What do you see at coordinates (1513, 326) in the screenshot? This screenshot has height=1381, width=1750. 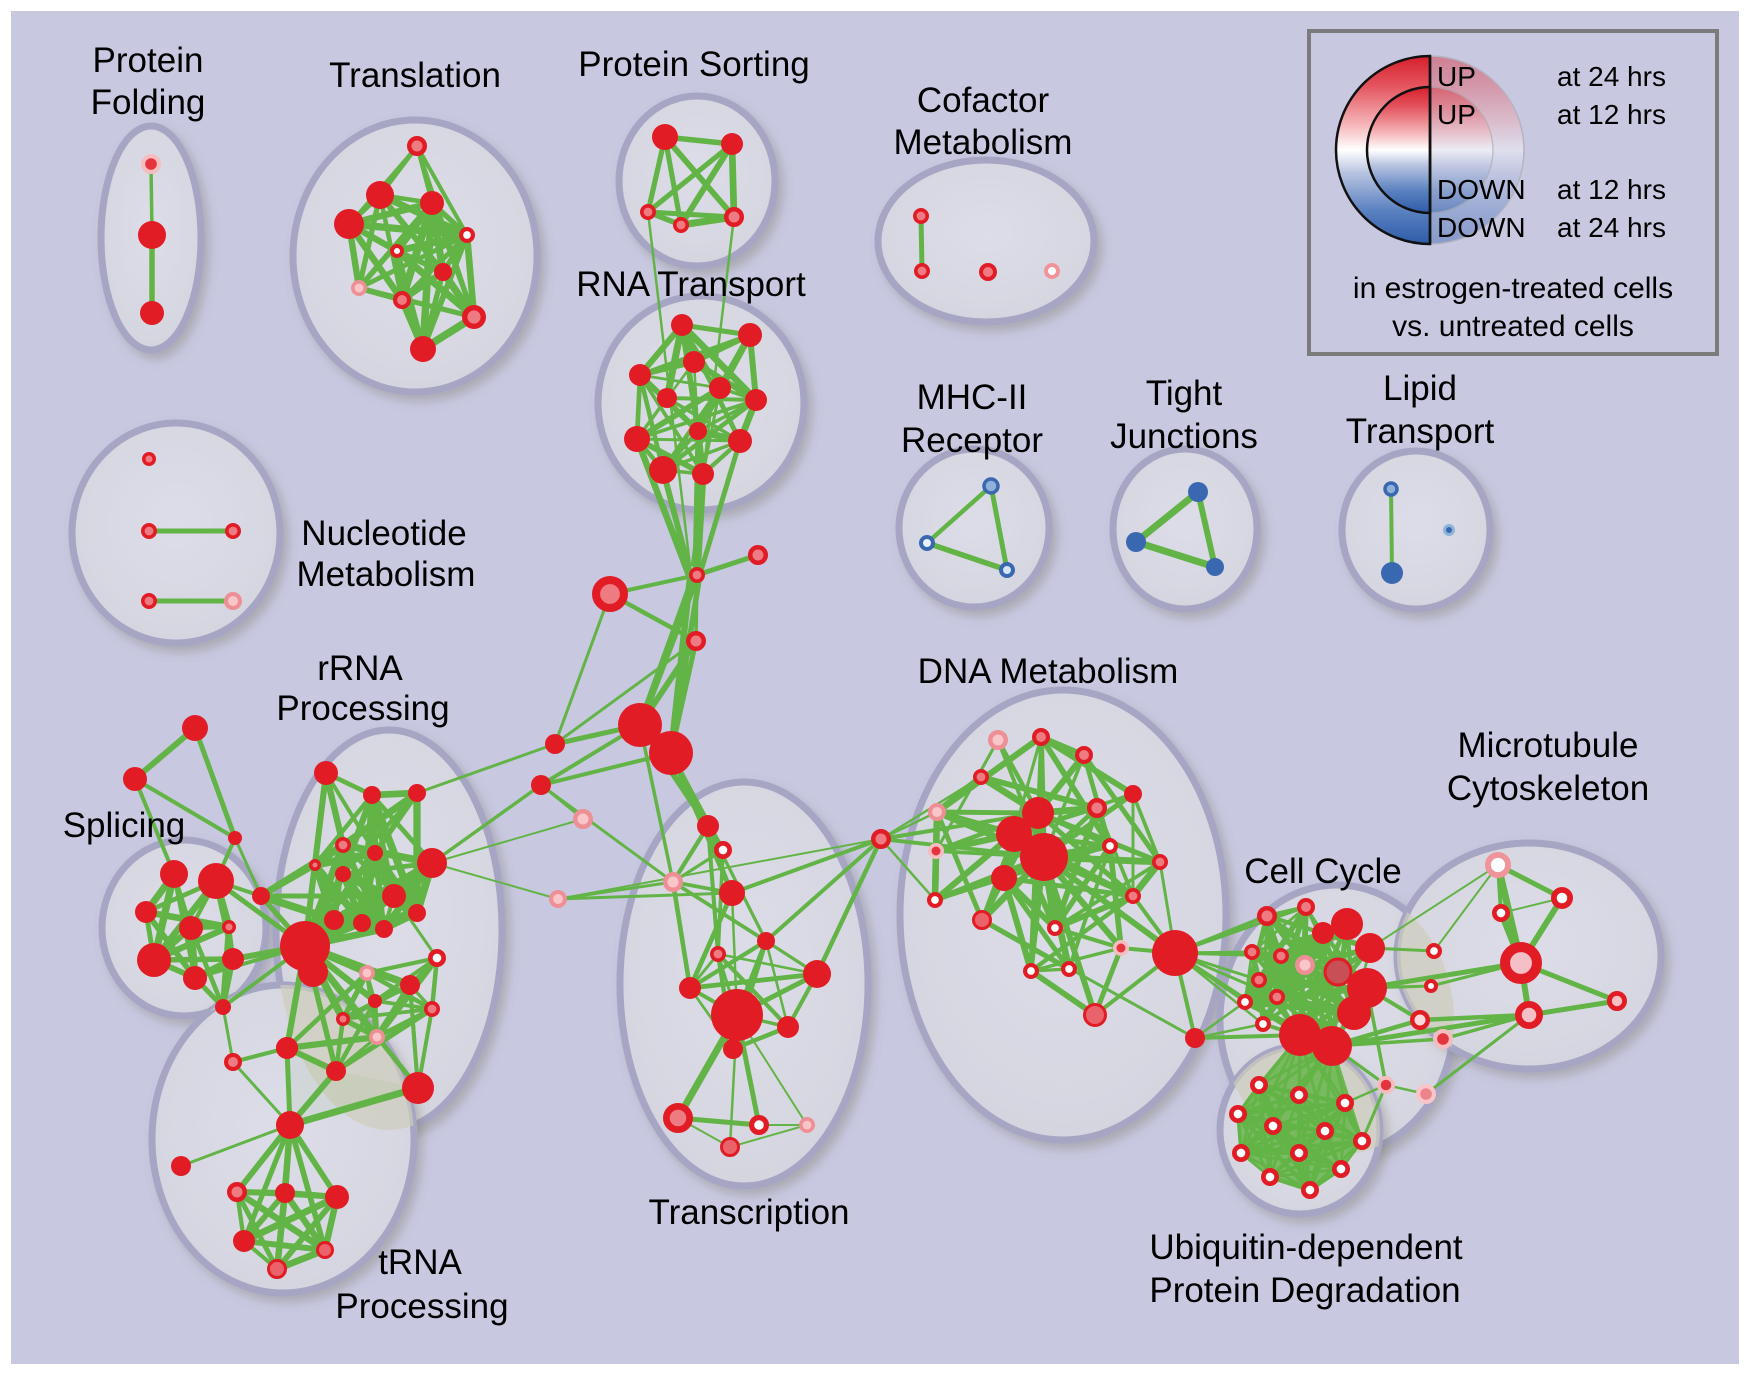 I see `svg-text: vs. untreated cells` at bounding box center [1513, 326].